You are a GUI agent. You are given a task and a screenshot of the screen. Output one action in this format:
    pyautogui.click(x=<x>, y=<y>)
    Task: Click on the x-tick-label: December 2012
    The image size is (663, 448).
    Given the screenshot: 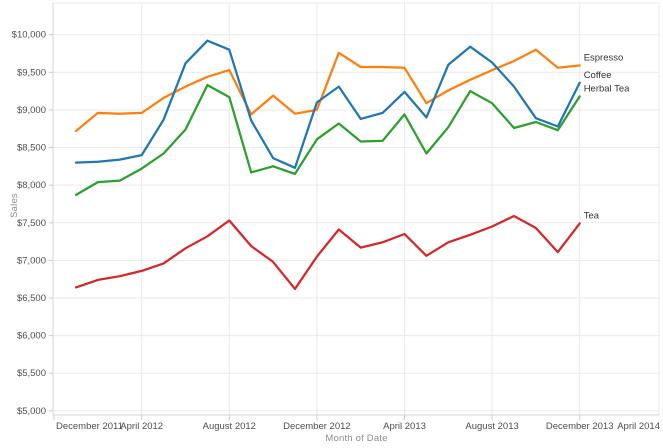 What is the action you would take?
    pyautogui.click(x=317, y=426)
    